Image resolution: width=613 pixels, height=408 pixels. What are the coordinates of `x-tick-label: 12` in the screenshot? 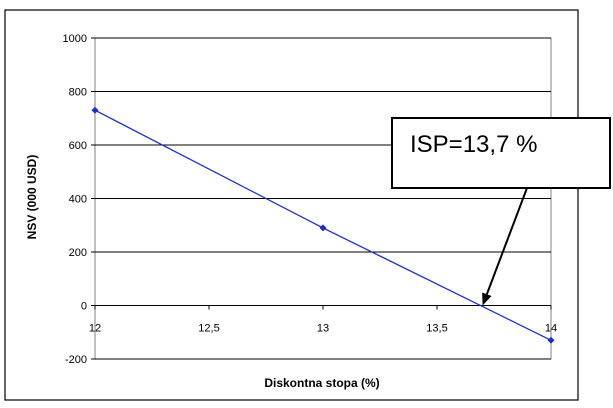 It's located at (95, 329).